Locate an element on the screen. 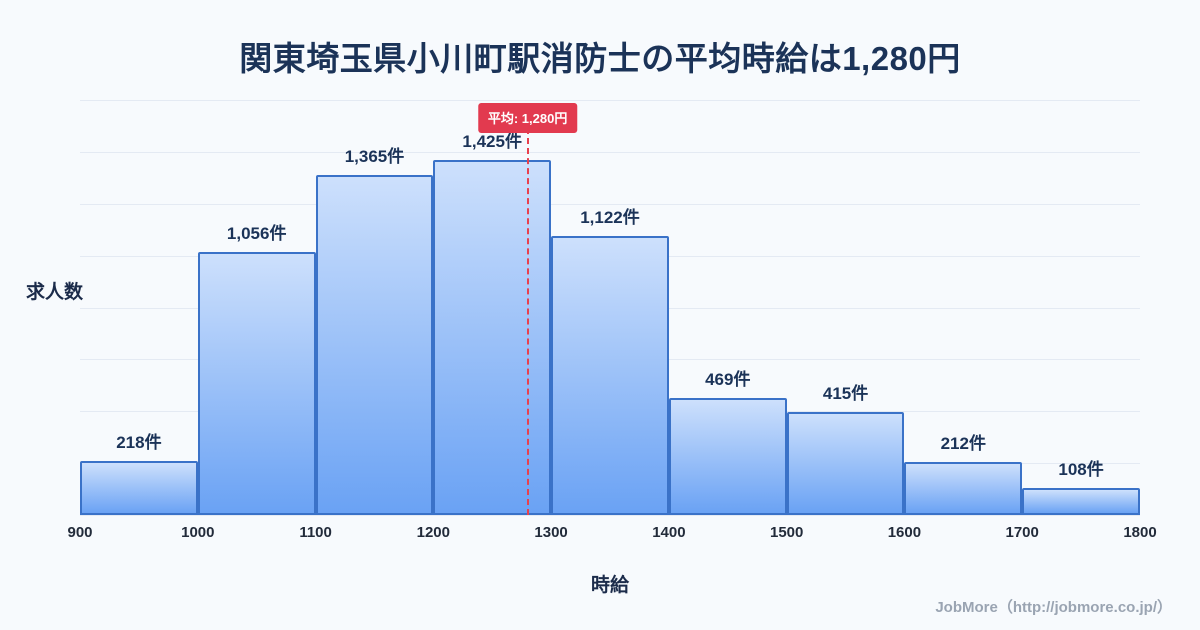 The width and height of the screenshot is (1200, 630). bar-value-label: 415件 is located at coordinates (845, 393).